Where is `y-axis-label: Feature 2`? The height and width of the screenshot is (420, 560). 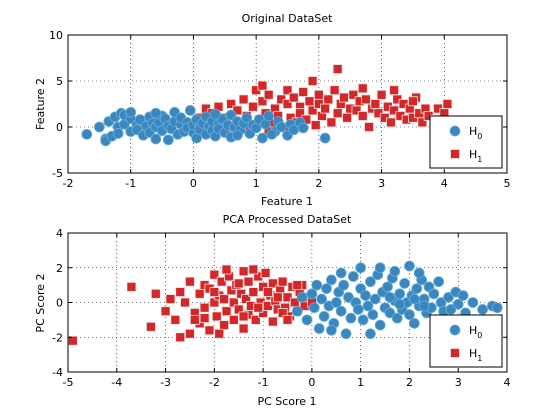 y-axis-label: Feature 2 is located at coordinates (40, 104).